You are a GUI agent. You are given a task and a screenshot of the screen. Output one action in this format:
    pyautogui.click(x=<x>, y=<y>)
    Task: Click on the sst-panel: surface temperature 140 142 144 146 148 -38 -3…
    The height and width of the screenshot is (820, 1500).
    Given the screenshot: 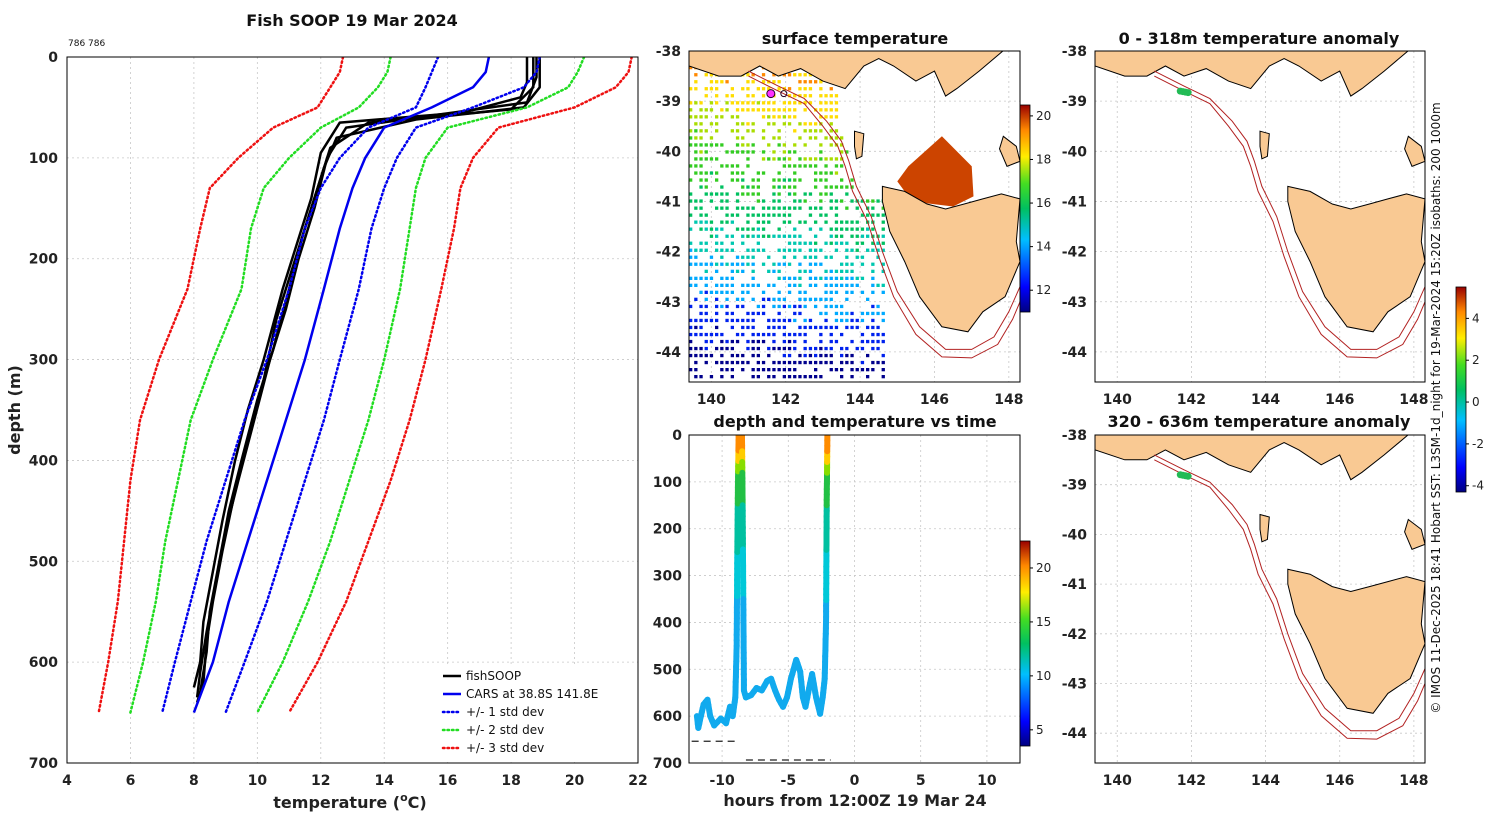 What is the action you would take?
    pyautogui.click(x=854, y=218)
    